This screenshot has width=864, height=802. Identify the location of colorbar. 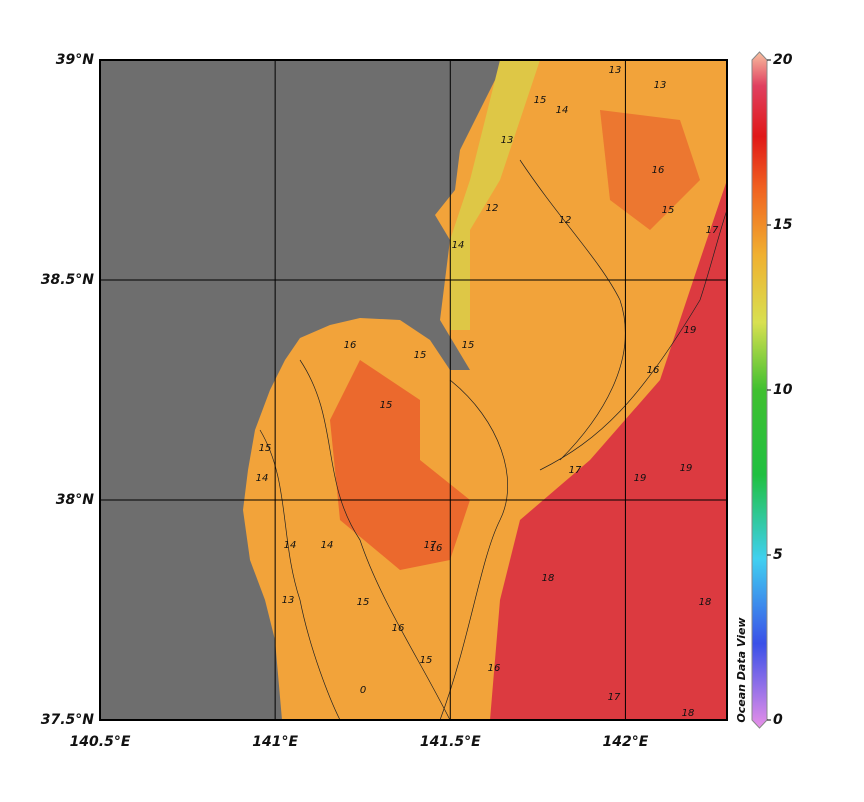
(759, 390).